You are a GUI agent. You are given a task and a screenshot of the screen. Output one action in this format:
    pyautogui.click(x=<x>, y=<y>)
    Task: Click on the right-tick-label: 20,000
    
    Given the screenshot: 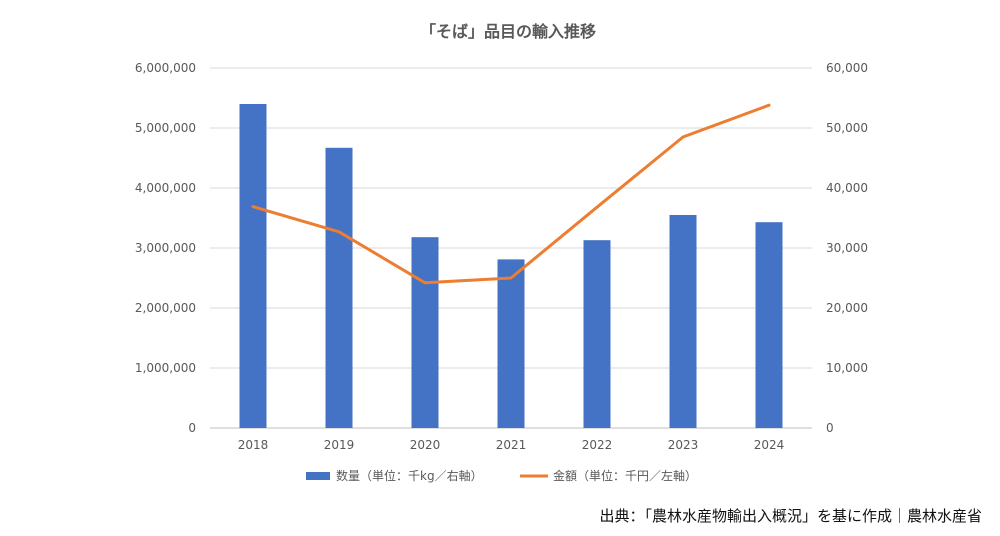 What is the action you would take?
    pyautogui.click(x=847, y=308)
    